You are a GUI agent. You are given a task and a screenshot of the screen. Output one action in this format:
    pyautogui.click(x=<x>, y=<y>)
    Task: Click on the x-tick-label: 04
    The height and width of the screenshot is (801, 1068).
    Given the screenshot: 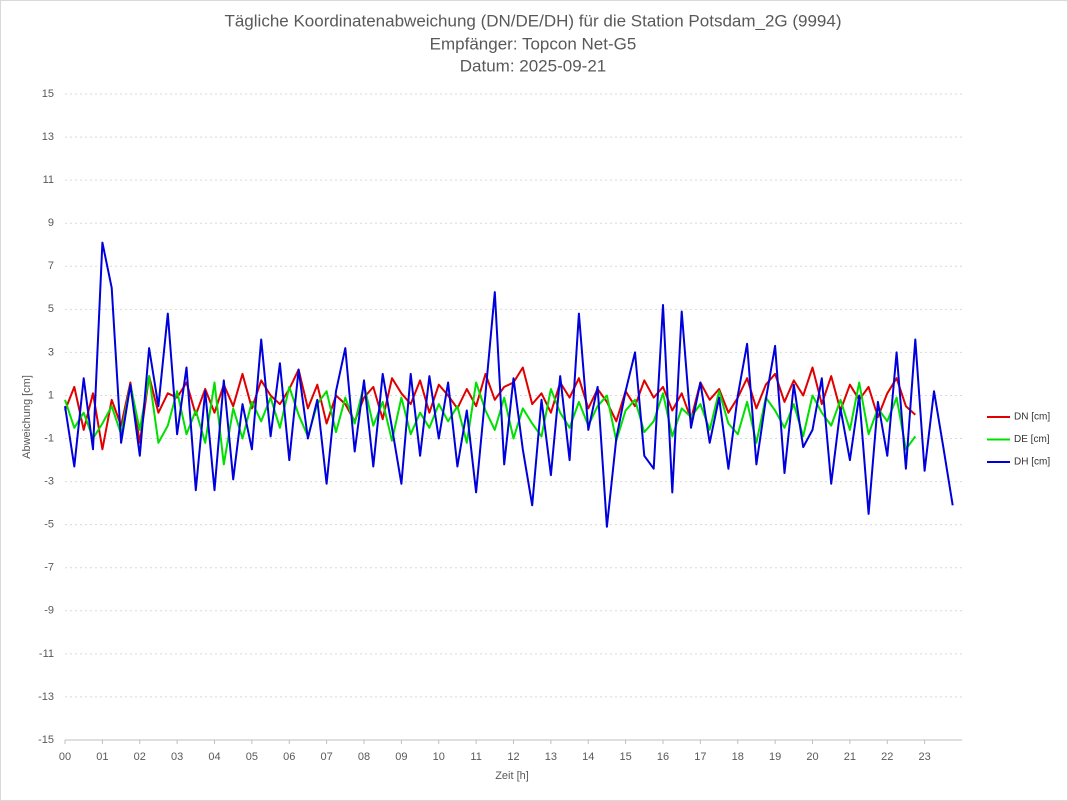 What is the action you would take?
    pyautogui.click(x=214, y=757)
    